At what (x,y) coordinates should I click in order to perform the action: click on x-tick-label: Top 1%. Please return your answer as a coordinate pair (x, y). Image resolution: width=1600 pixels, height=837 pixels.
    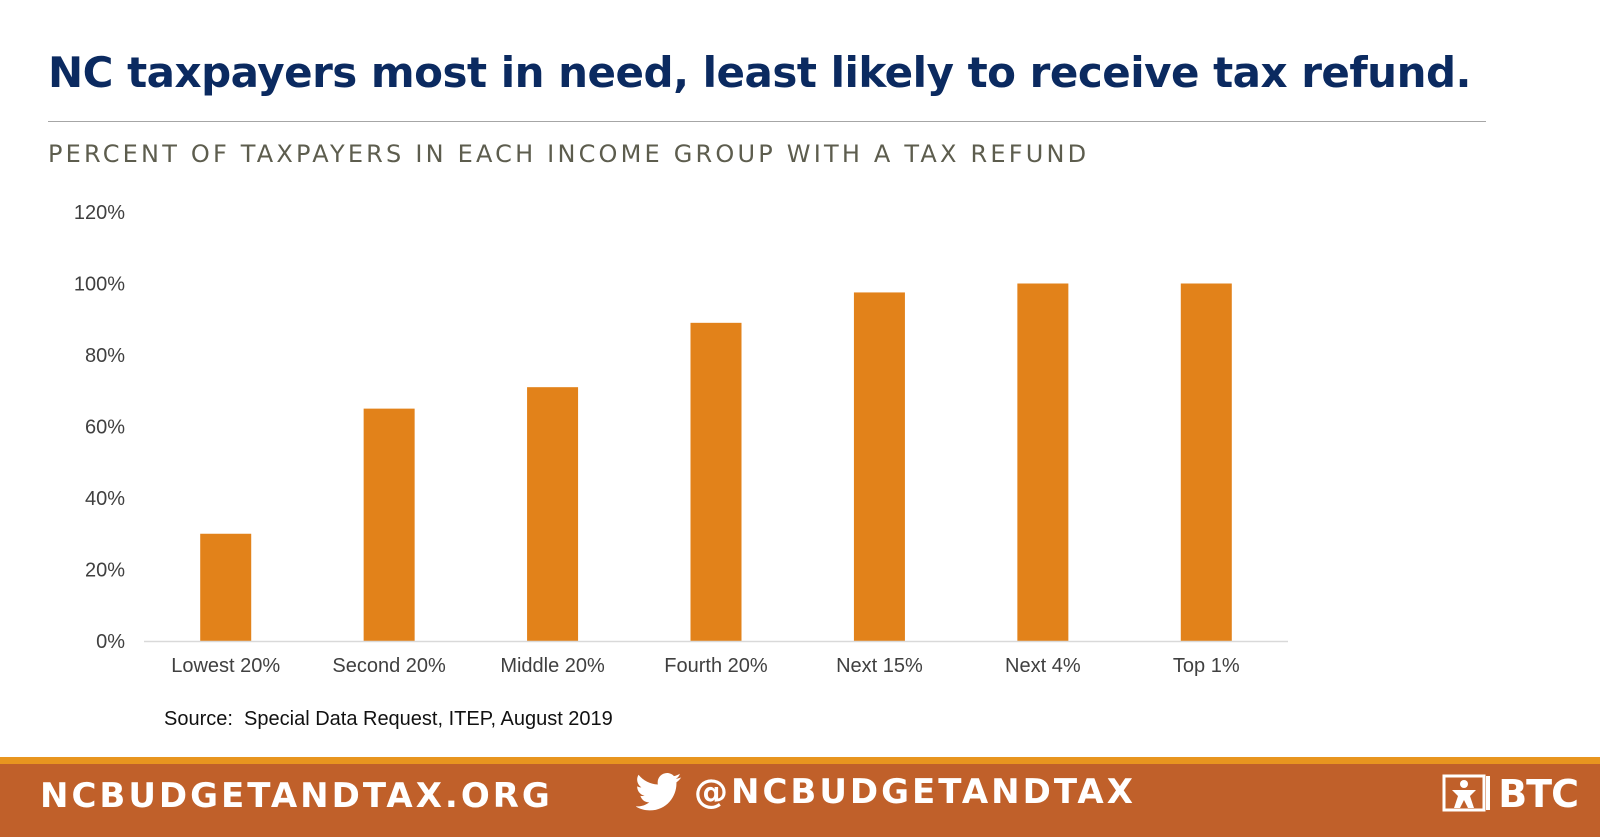
    Looking at the image, I should click on (1206, 666).